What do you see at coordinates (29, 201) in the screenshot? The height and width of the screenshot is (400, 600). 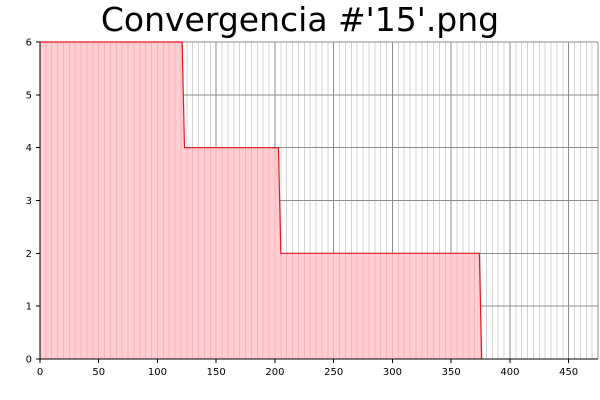 I see `y-tick-label: 3` at bounding box center [29, 201].